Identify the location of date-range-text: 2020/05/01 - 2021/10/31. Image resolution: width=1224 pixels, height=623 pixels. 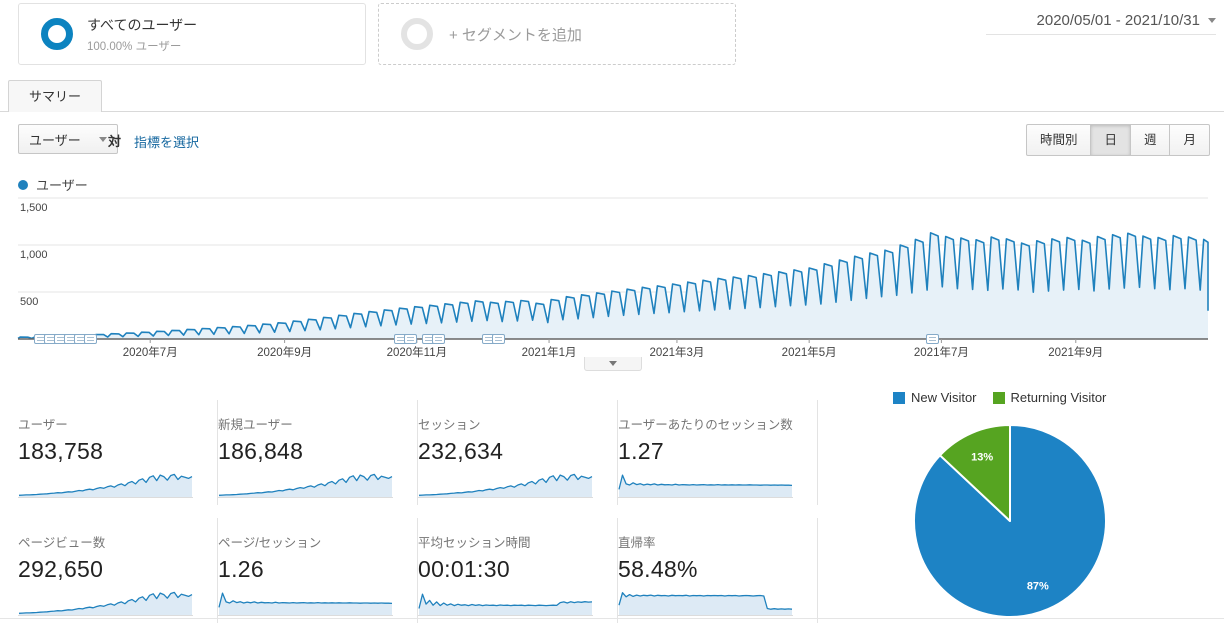
(1118, 20).